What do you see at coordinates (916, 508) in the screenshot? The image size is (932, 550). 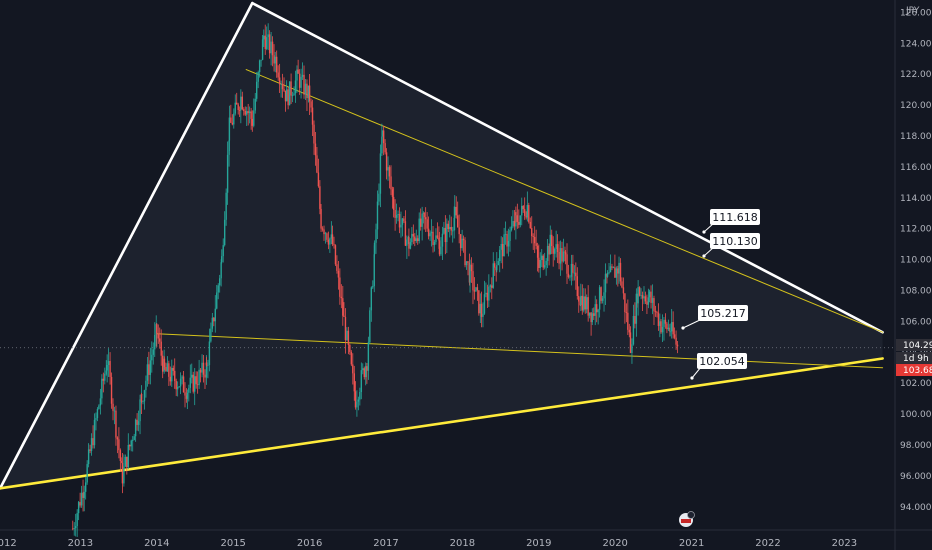 I see `y-tick-label: 94.000` at bounding box center [916, 508].